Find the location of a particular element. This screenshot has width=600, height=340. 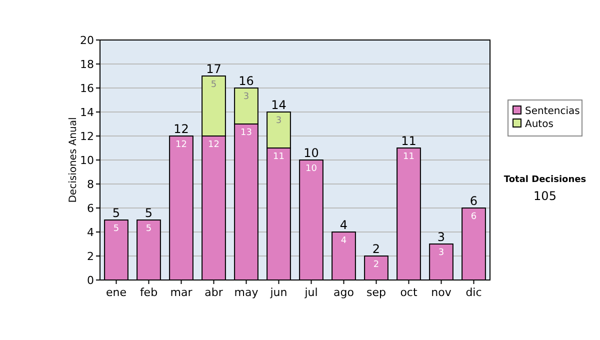

x-tick-label: jun is located at coordinates (278, 292).